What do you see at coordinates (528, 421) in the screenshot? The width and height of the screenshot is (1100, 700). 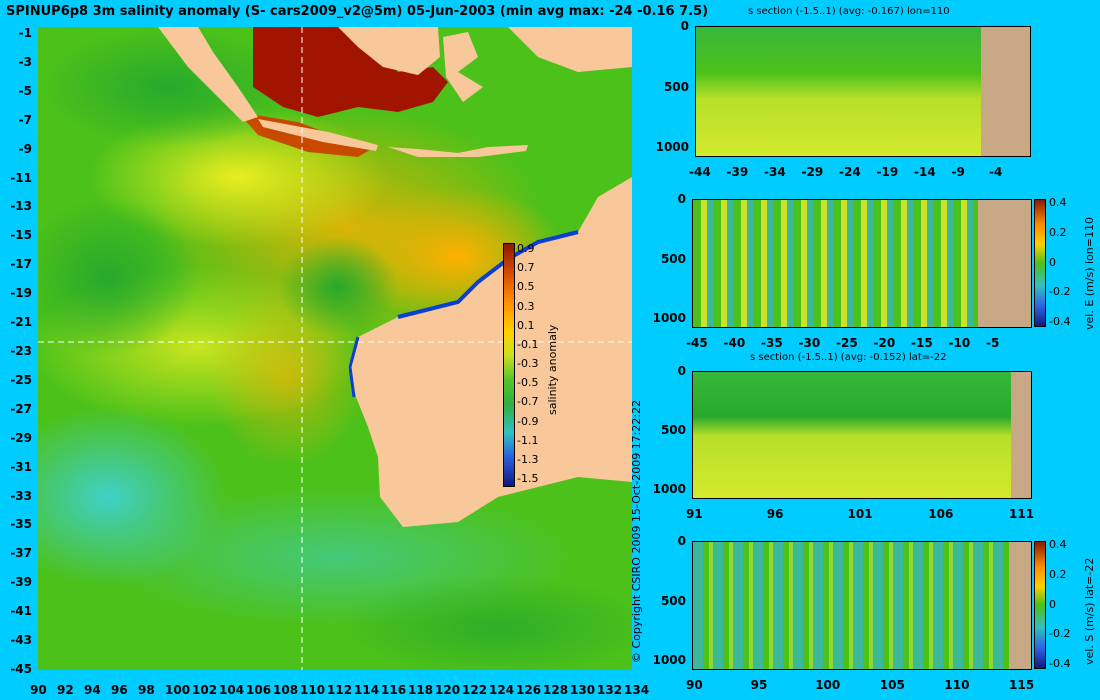 I see `map-colorbar-tick: -0.9` at bounding box center [528, 421].